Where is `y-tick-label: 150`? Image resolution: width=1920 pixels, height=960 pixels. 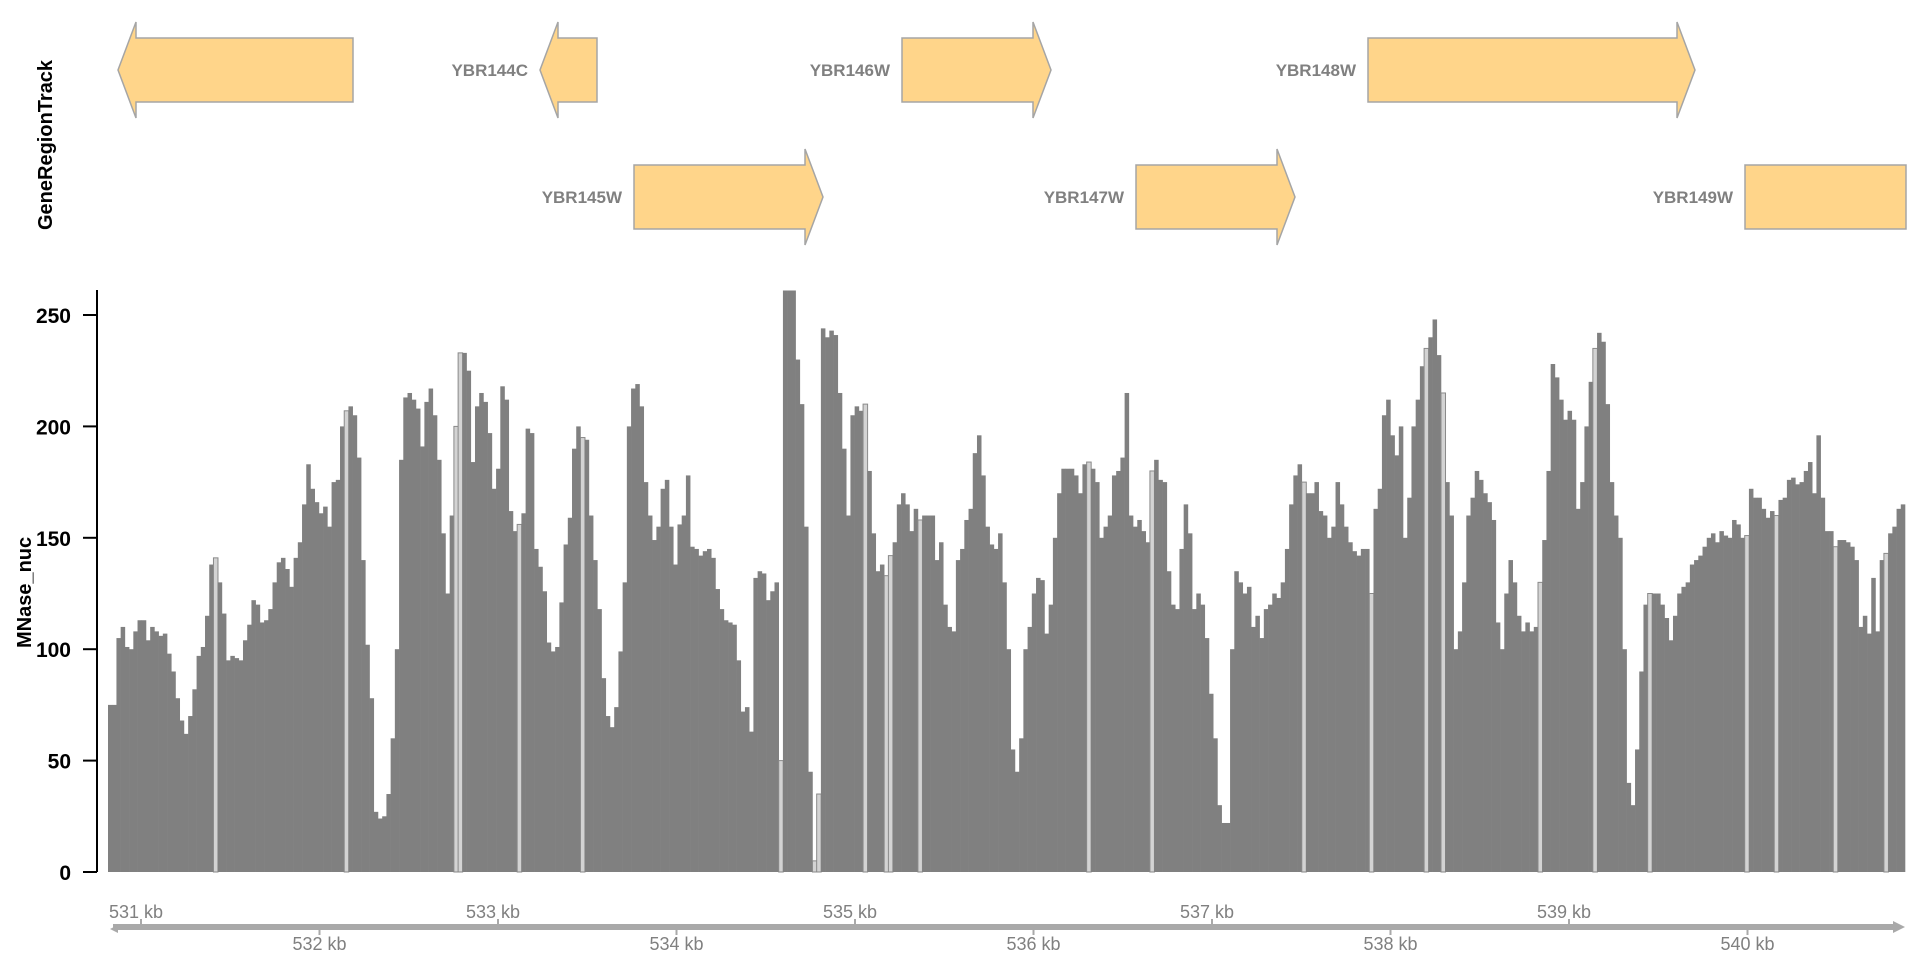
y-tick-label: 150 is located at coordinates (53, 539).